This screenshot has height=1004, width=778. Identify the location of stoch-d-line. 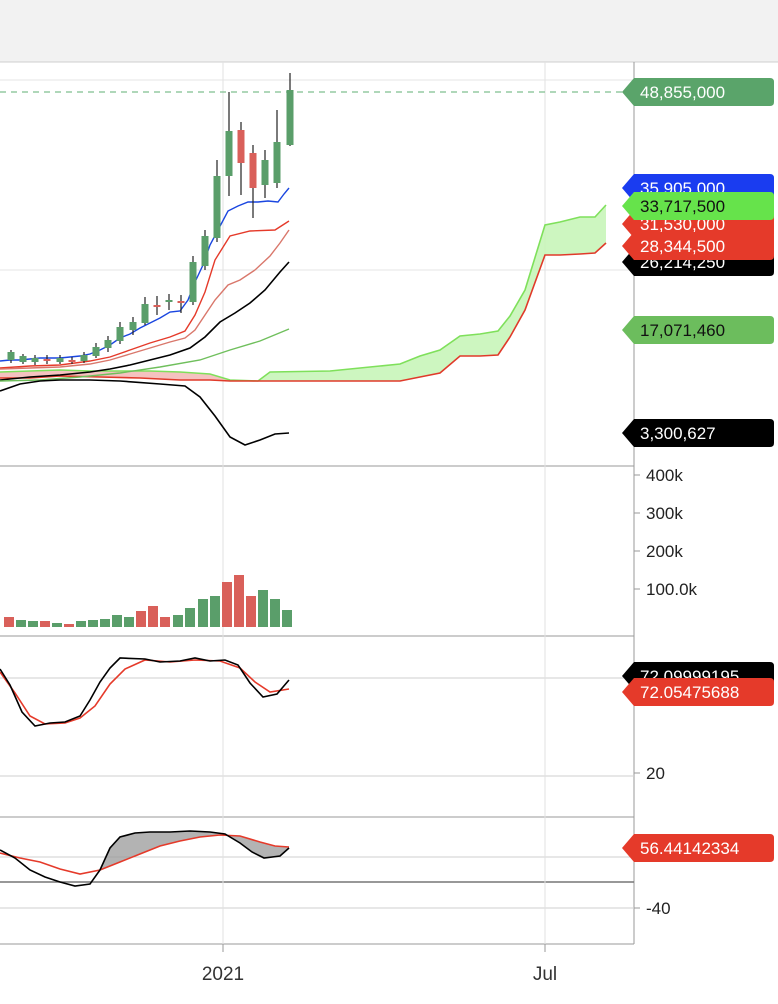
(145, 692).